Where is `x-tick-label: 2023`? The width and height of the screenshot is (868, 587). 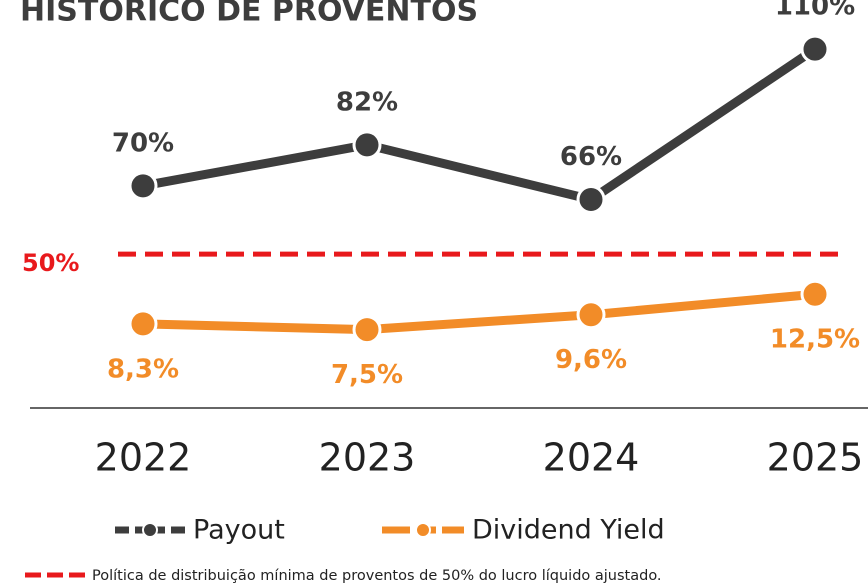 x-tick-label: 2023 is located at coordinates (367, 458).